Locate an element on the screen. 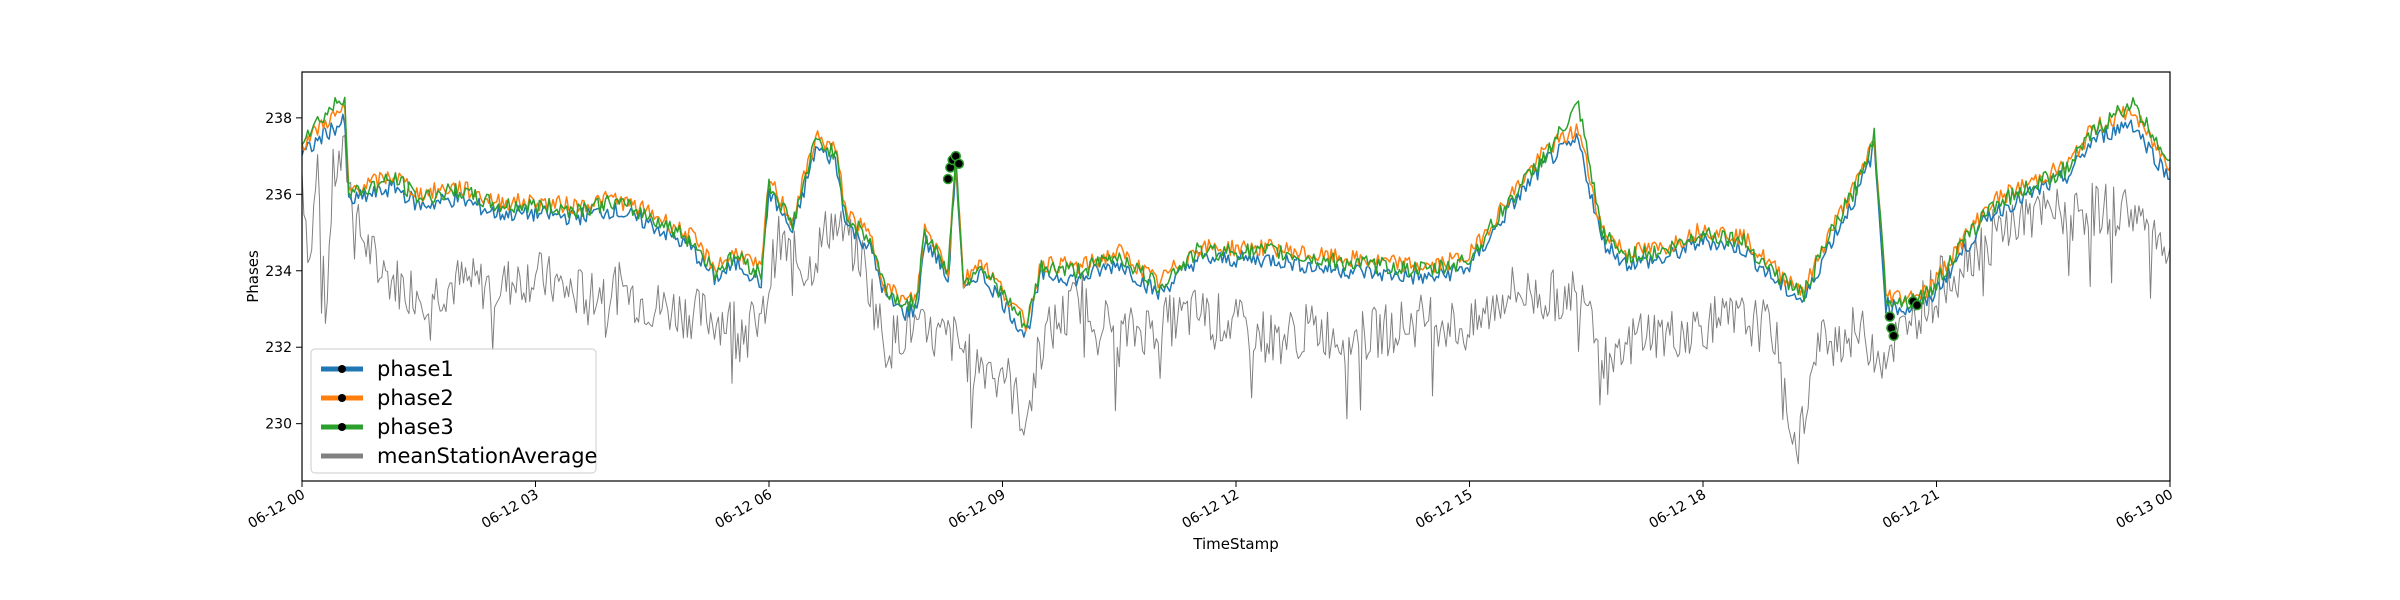  legend-label: phase2 is located at coordinates (415, 398).